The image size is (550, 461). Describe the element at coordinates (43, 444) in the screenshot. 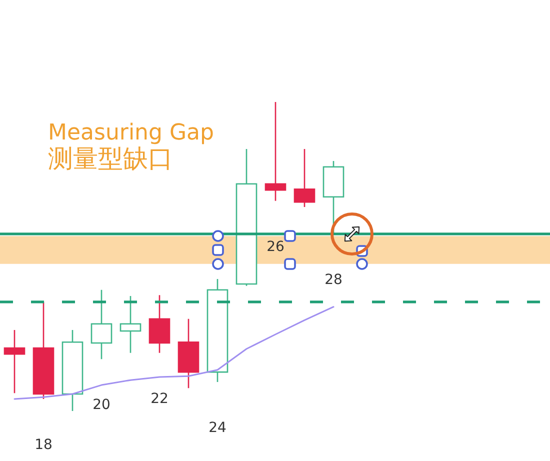

I see `x-tick-label: 18` at that location.